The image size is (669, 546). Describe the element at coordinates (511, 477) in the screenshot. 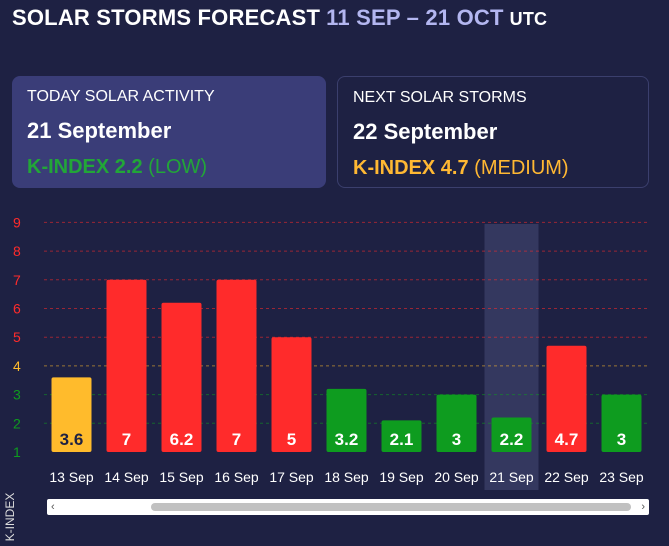

I see `x-tick-label: 21 Sep` at that location.